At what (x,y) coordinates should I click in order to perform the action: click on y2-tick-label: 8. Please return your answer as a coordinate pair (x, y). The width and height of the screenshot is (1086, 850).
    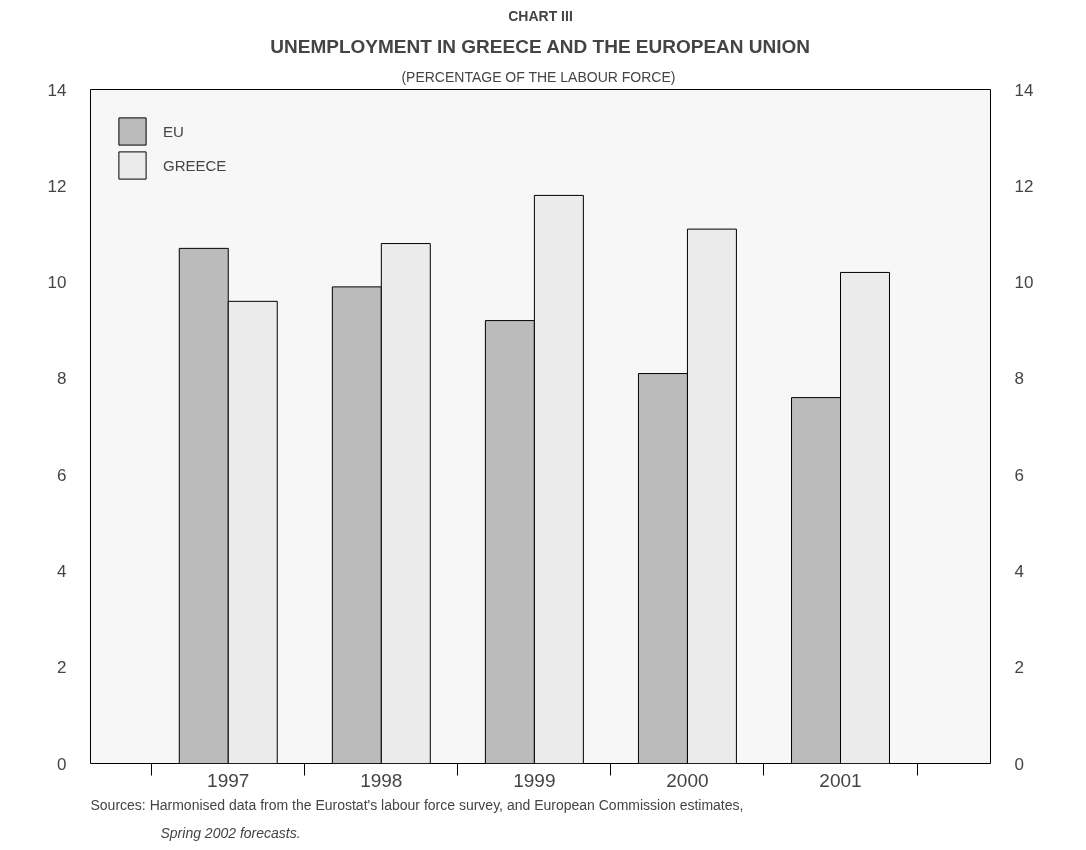
    Looking at the image, I should click on (1019, 379).